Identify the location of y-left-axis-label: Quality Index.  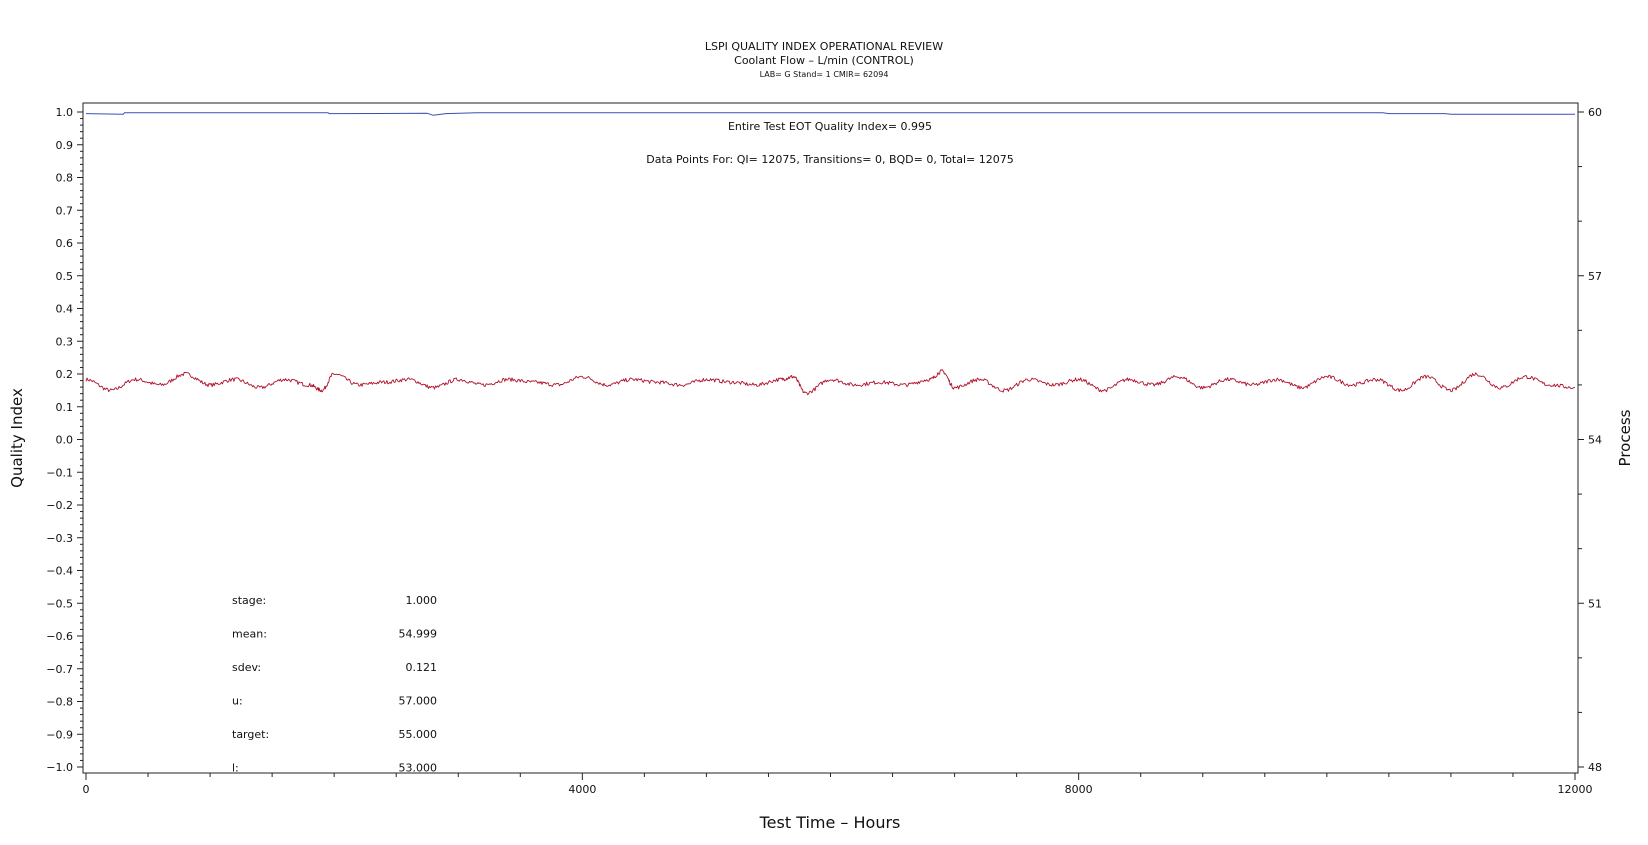
(17, 438).